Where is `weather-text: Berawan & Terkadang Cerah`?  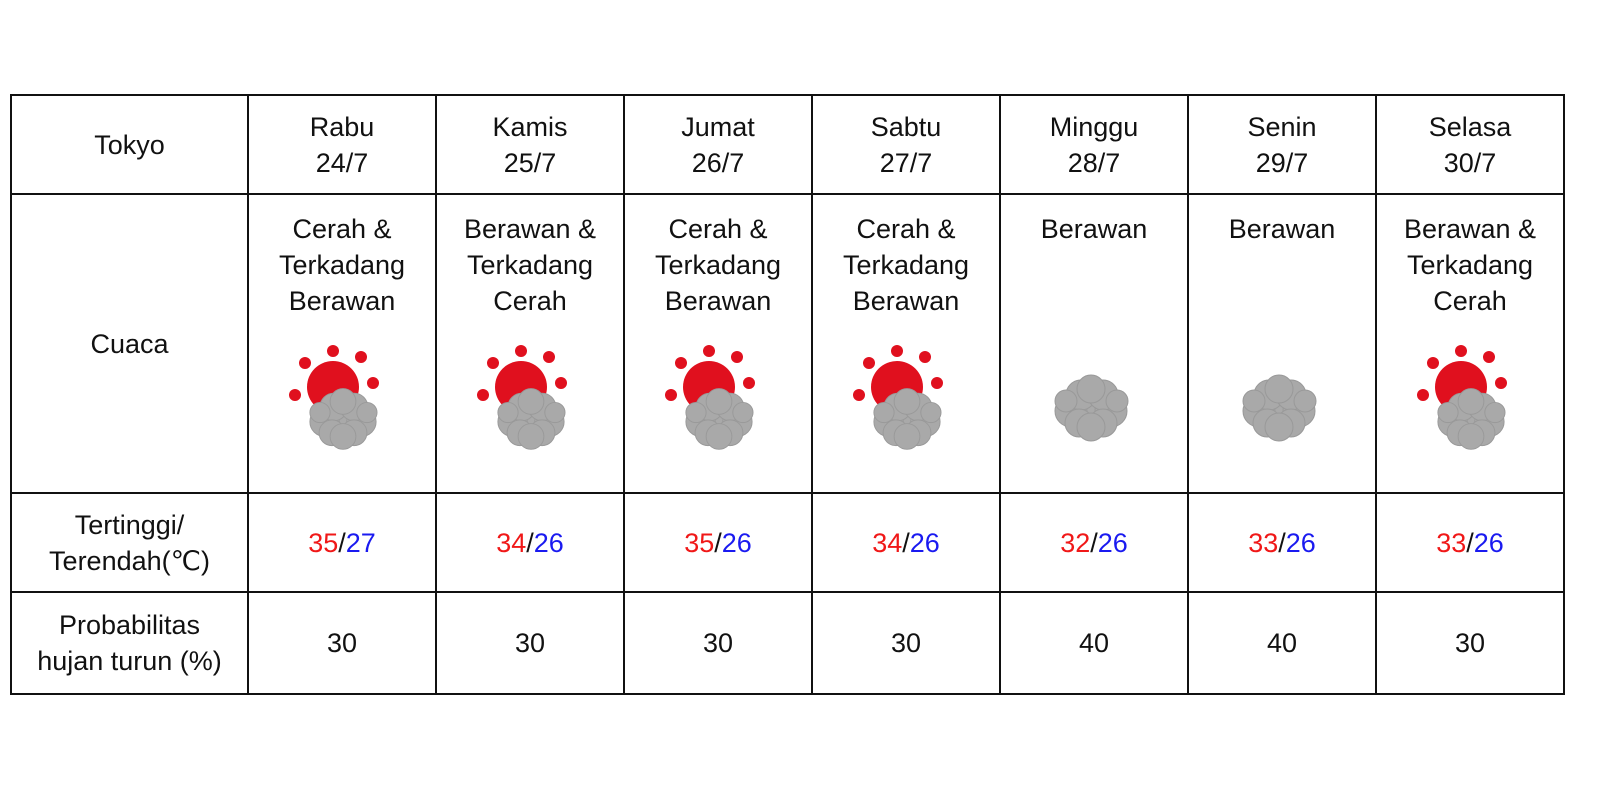 weather-text: Berawan & Terkadang Cerah is located at coordinates (530, 265).